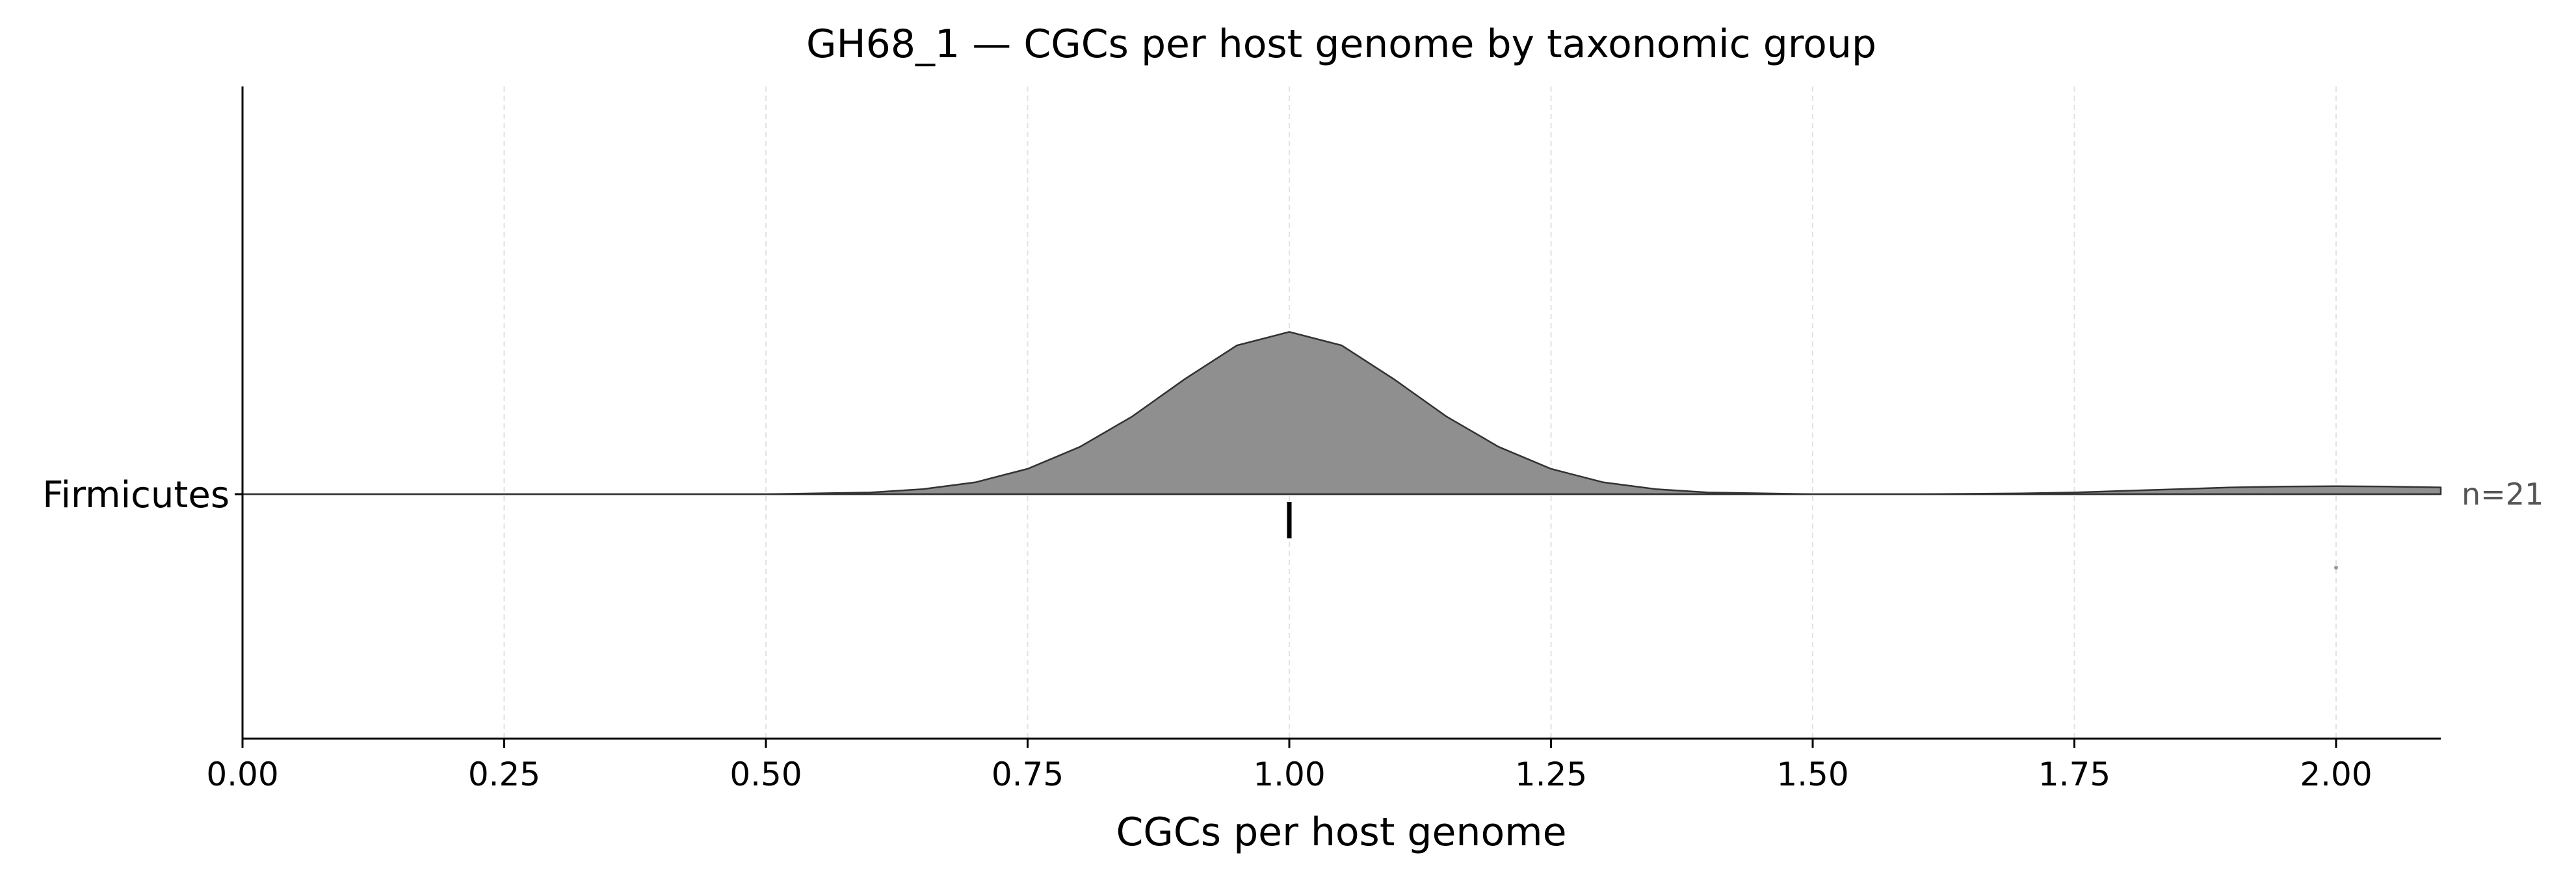  I want to click on x-tick-label: 1.50, so click(1812, 774).